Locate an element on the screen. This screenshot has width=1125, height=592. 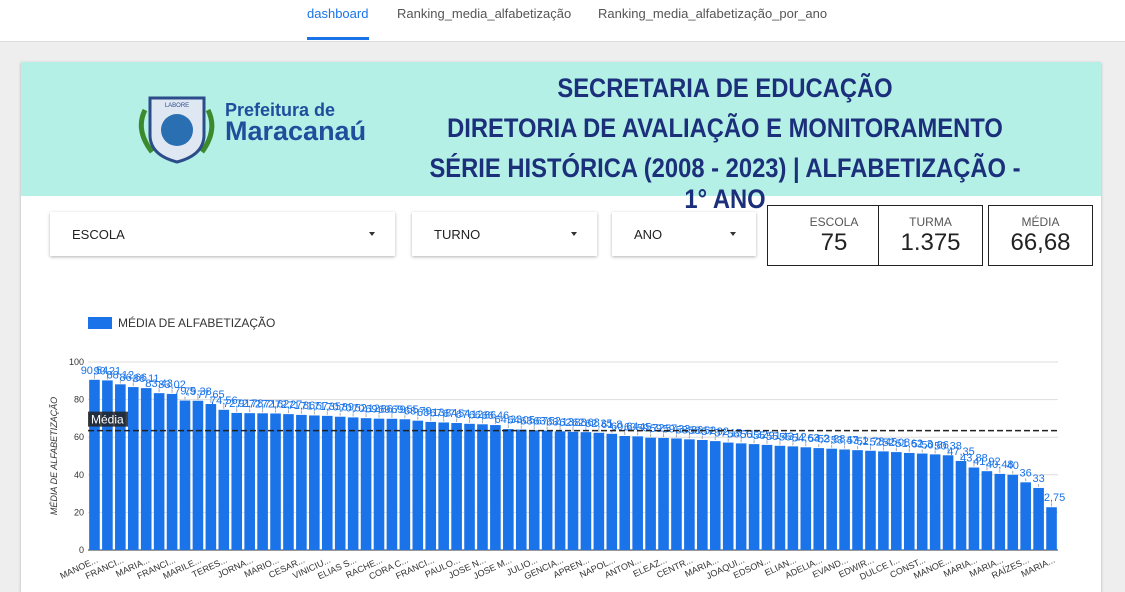
data-label: 53,88 is located at coordinates (832, 440).